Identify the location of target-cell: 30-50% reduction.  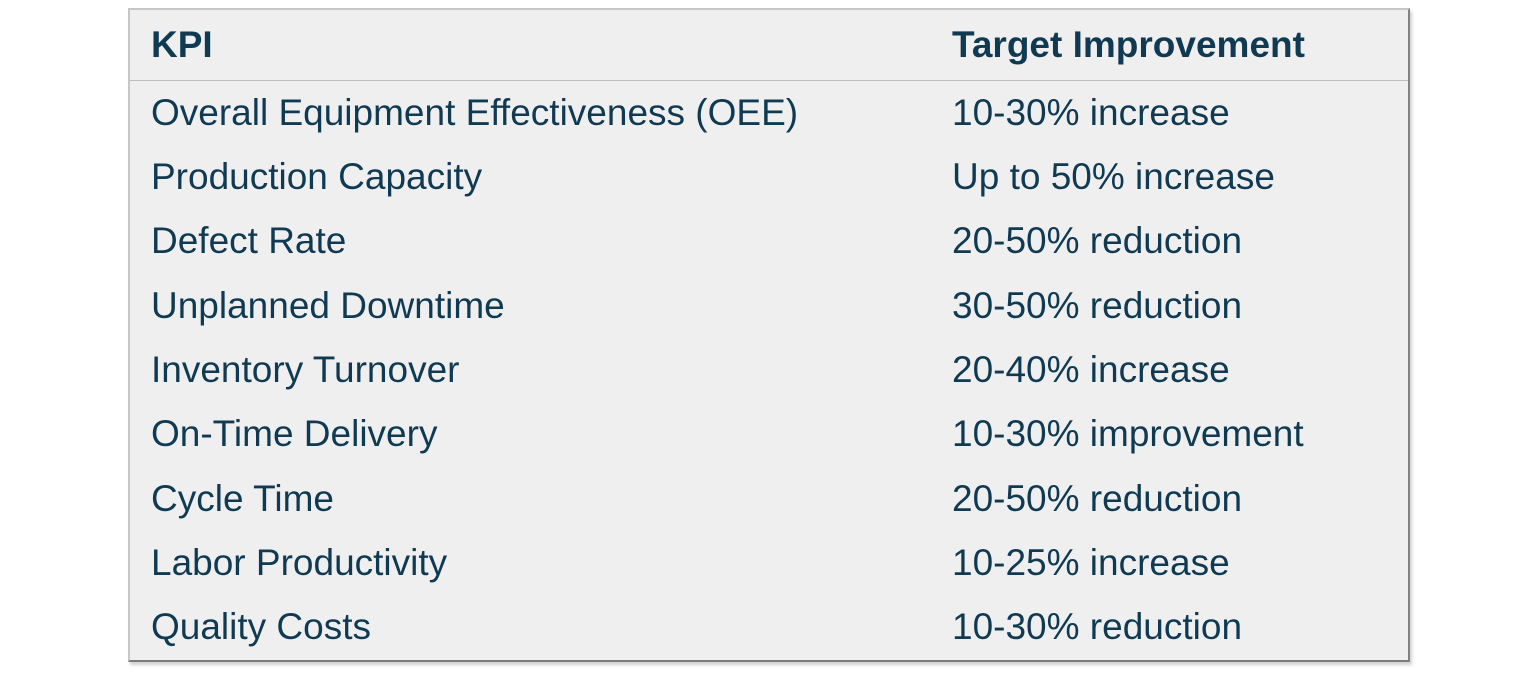
(1097, 305).